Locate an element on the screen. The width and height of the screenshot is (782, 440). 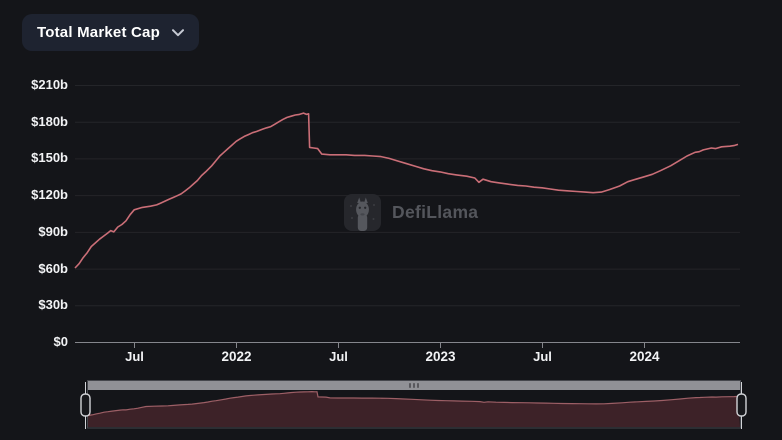
x-axis-label: 2024 is located at coordinates (644, 356).